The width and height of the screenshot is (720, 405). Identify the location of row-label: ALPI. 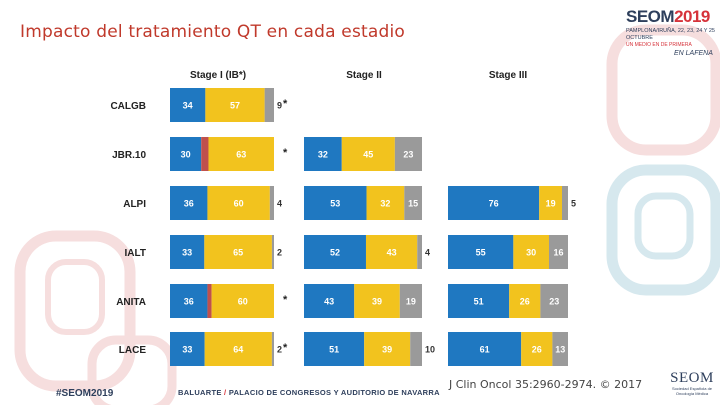
(134, 204).